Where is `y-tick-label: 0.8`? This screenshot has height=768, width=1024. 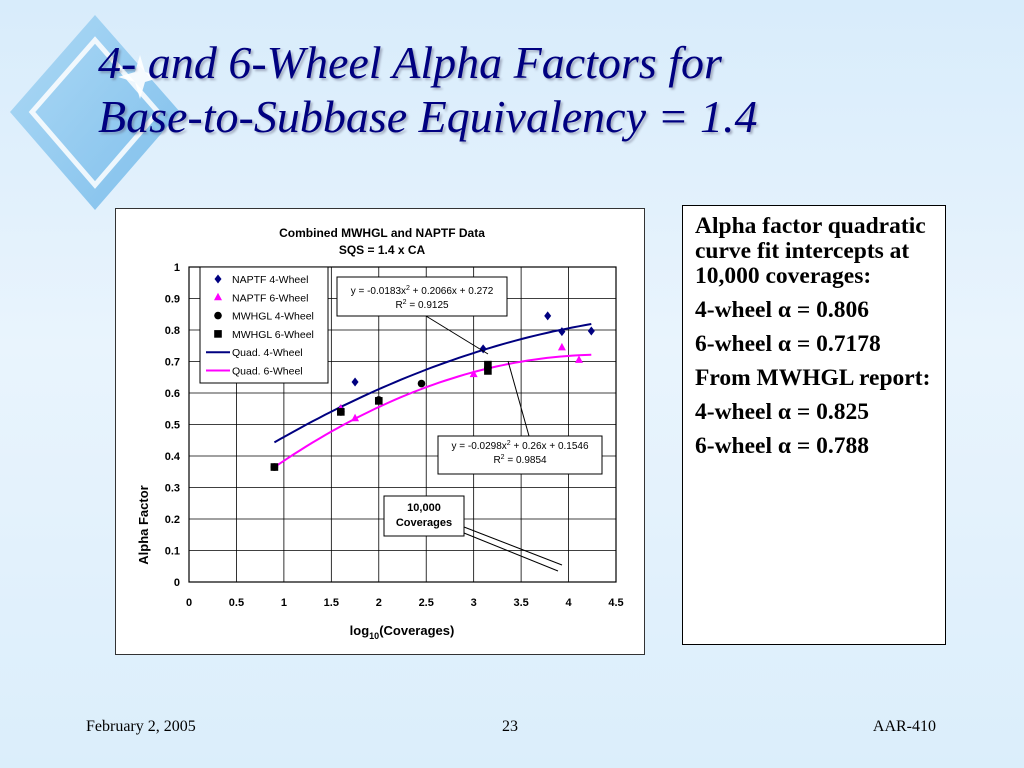 y-tick-label: 0.8 is located at coordinates (172, 331).